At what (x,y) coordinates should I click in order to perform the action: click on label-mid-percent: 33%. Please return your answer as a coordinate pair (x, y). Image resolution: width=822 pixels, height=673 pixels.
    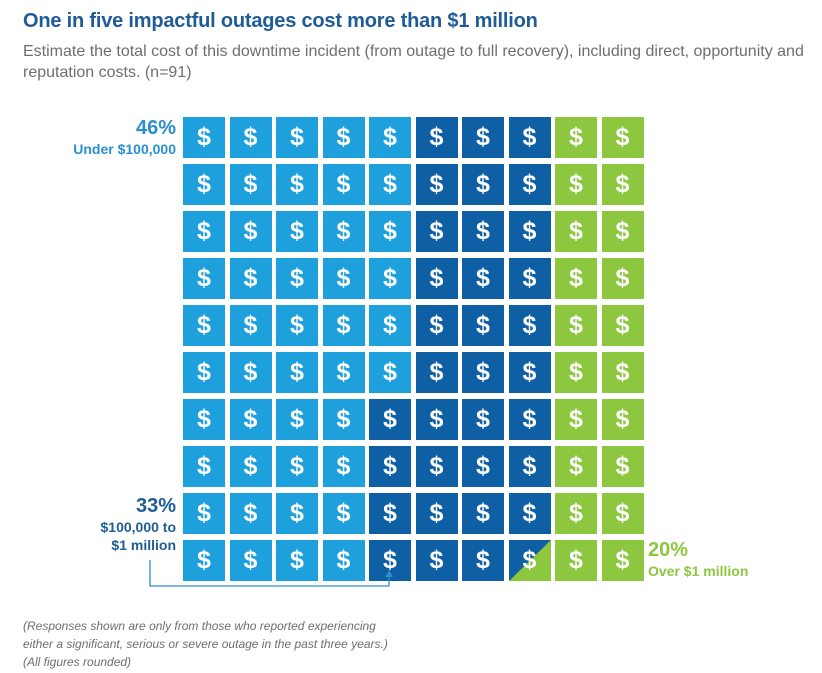
    Looking at the image, I should click on (155, 506).